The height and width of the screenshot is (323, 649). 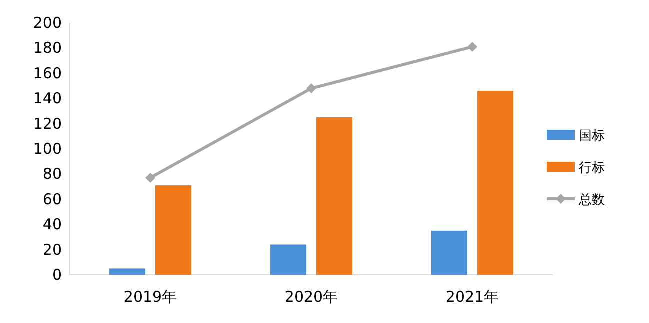 I want to click on y-tick-label: 100, so click(x=47, y=149).